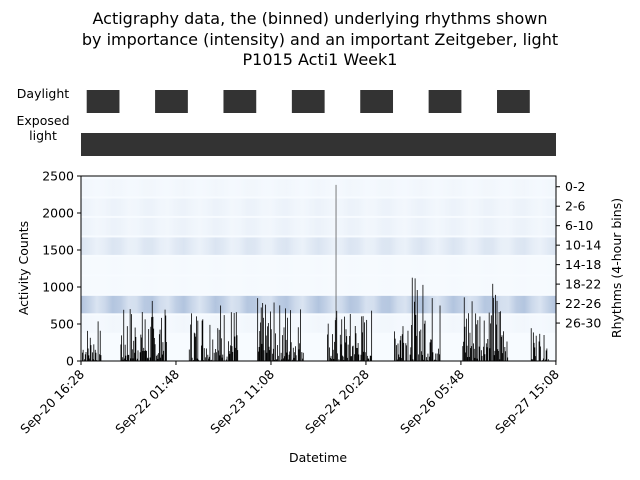 The width and height of the screenshot is (640, 480). What do you see at coordinates (61, 269) in the screenshot?
I see `y-axis: 0 500 1000 1500 2000 2500` at bounding box center [61, 269].